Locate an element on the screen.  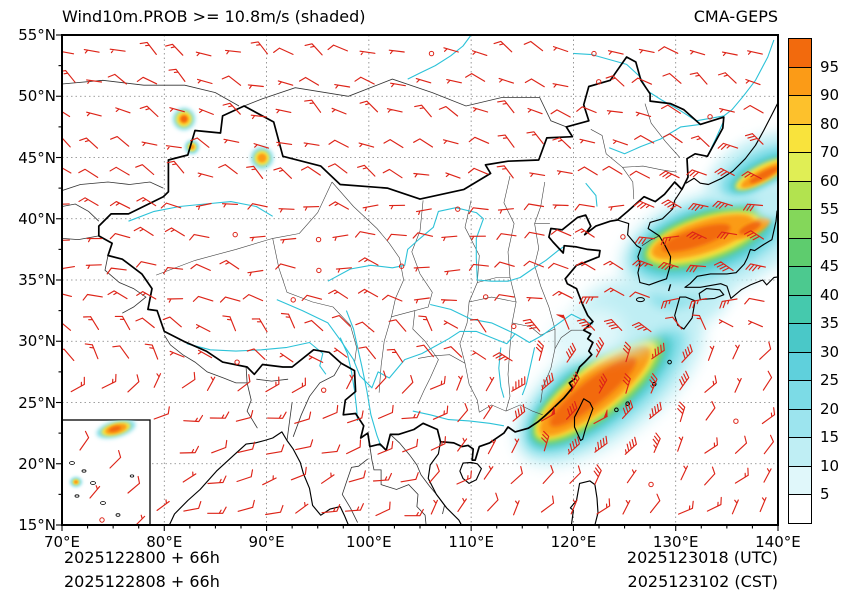
y-tick-label: 40°N is located at coordinates (37, 218).